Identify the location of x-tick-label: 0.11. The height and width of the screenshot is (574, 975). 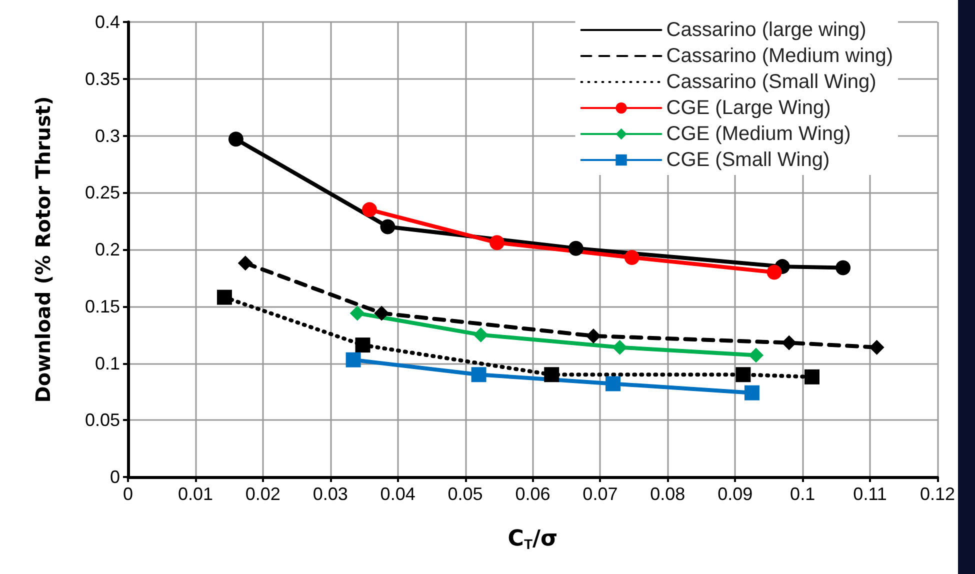
(870, 494).